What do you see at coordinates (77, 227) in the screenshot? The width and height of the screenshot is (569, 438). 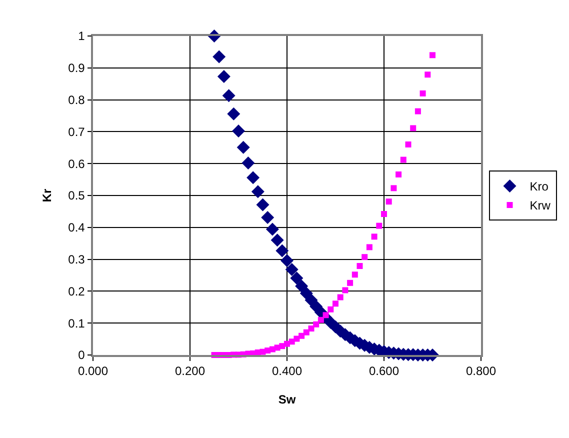 I see `y-tick-label: 0.4` at bounding box center [77, 227].